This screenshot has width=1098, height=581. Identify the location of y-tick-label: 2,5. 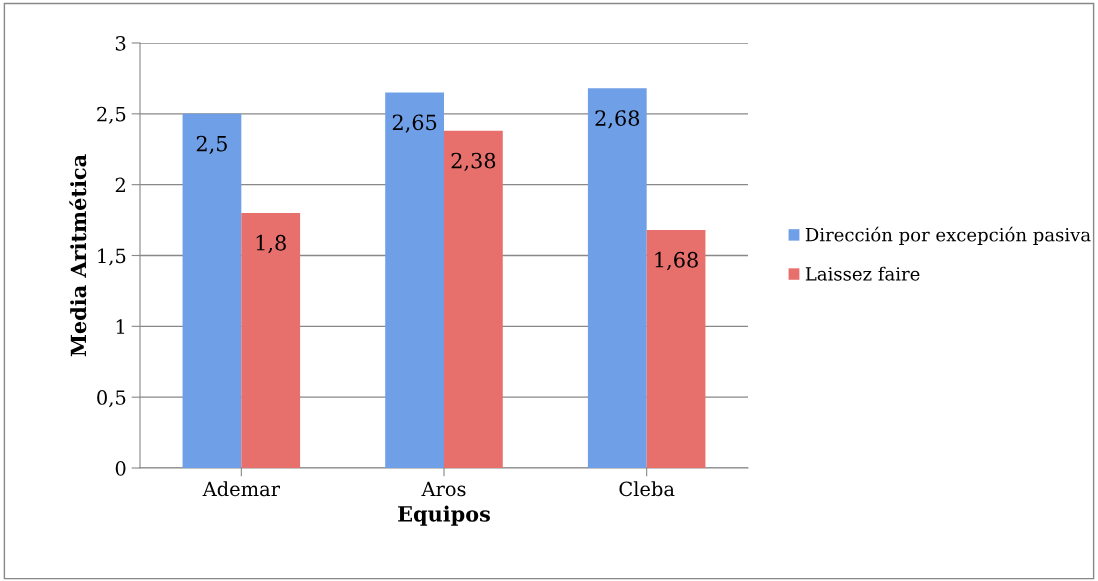
(111, 115).